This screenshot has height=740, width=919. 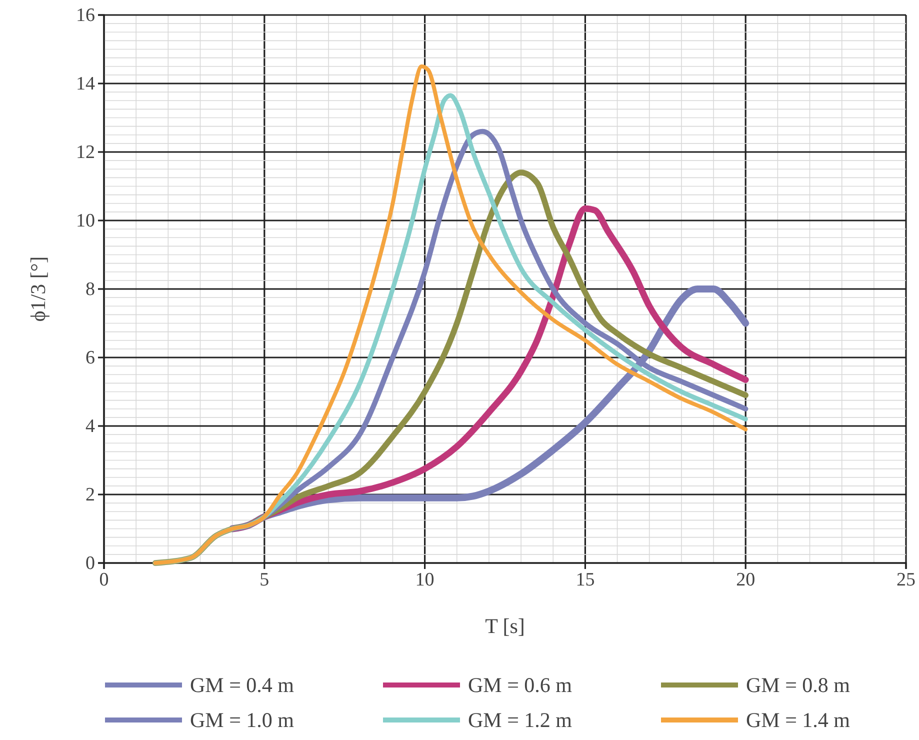 What do you see at coordinates (85, 15) in the screenshot?
I see `y-tick-label: 16` at bounding box center [85, 15].